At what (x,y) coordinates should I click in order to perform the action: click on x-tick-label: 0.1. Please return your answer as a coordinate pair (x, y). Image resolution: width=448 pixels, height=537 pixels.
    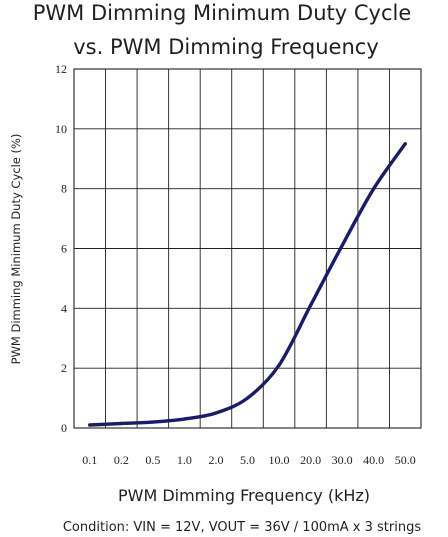
    Looking at the image, I should click on (89, 460).